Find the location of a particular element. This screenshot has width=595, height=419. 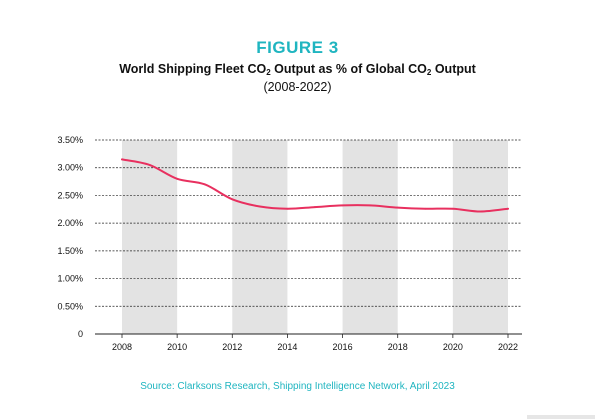

y-tick-label: 3.00% is located at coordinates (70, 168).